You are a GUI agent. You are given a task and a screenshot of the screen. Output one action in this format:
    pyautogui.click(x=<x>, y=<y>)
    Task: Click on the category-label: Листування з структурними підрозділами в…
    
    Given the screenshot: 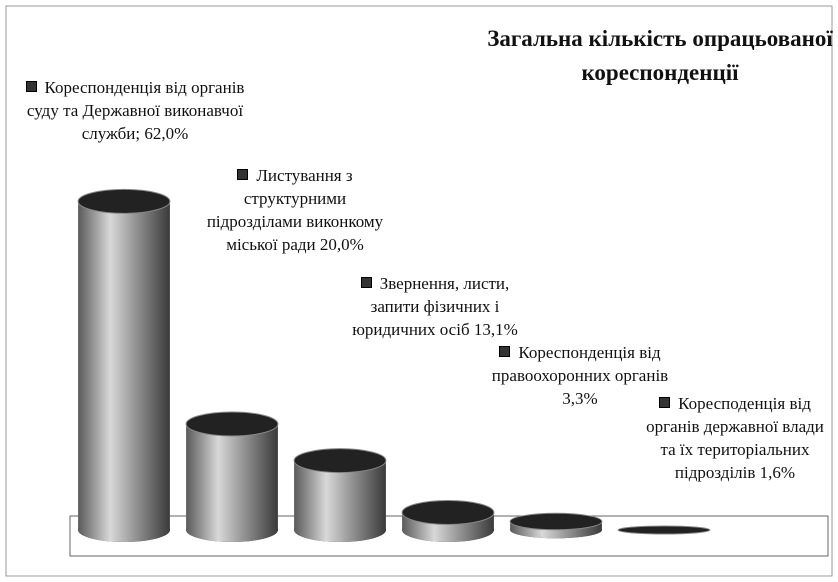 What is the action you would take?
    pyautogui.click(x=295, y=210)
    